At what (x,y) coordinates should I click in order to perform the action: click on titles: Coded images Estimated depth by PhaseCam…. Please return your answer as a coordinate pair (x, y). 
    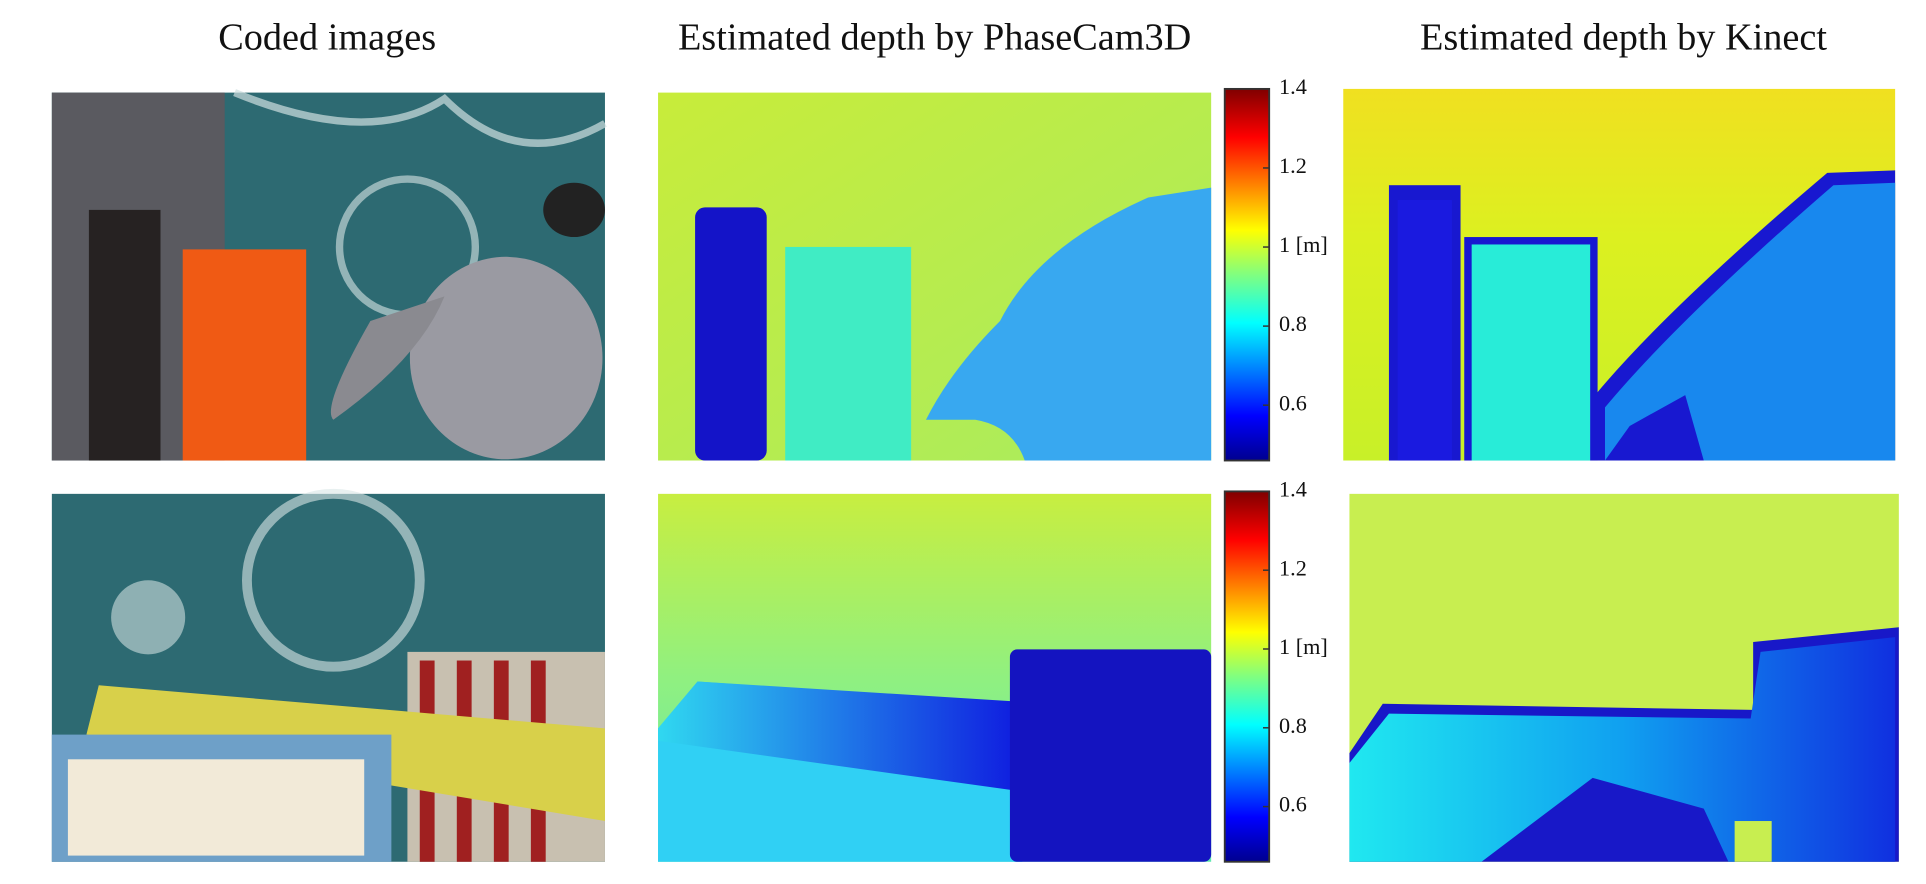
    Looking at the image, I should click on (1022, 37).